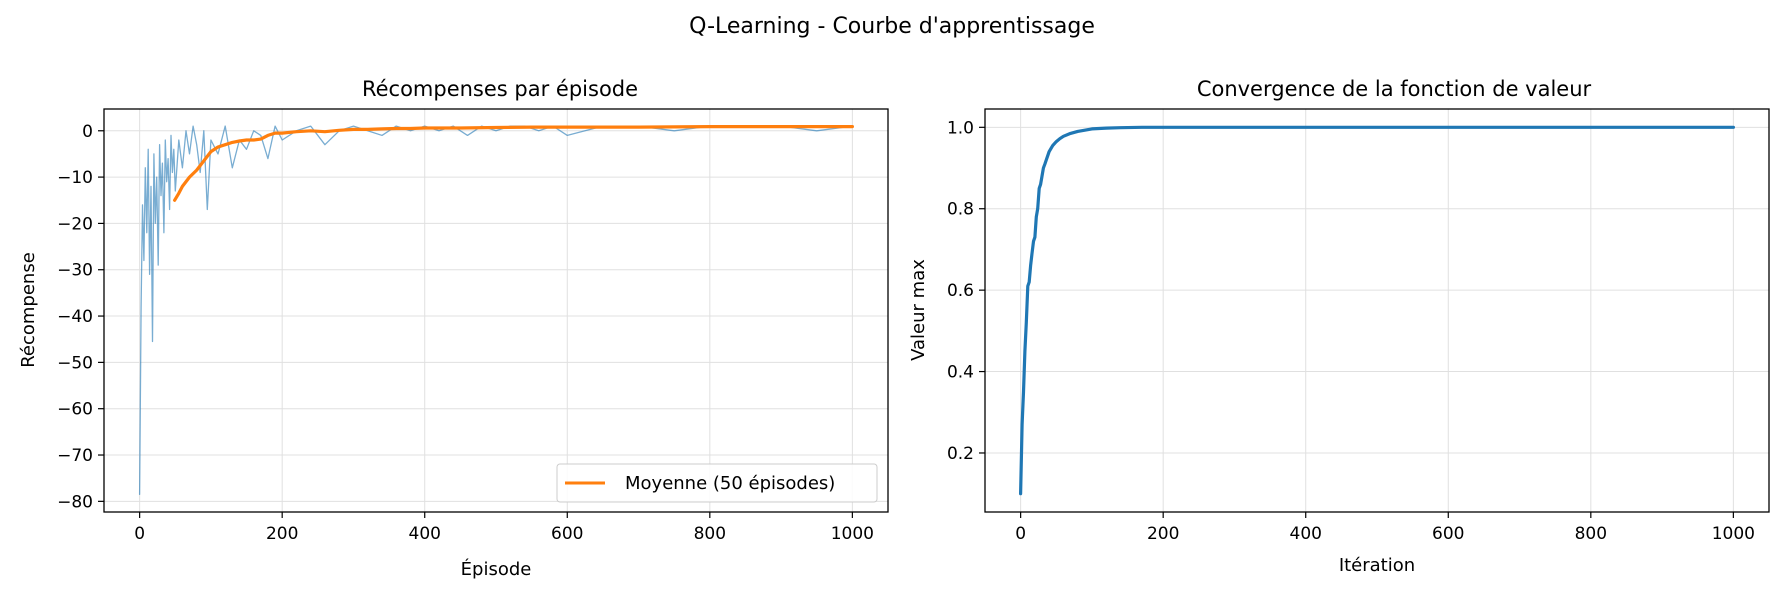  What do you see at coordinates (28, 310) in the screenshot?
I see `rewards-y-axis-label: Récompense` at bounding box center [28, 310].